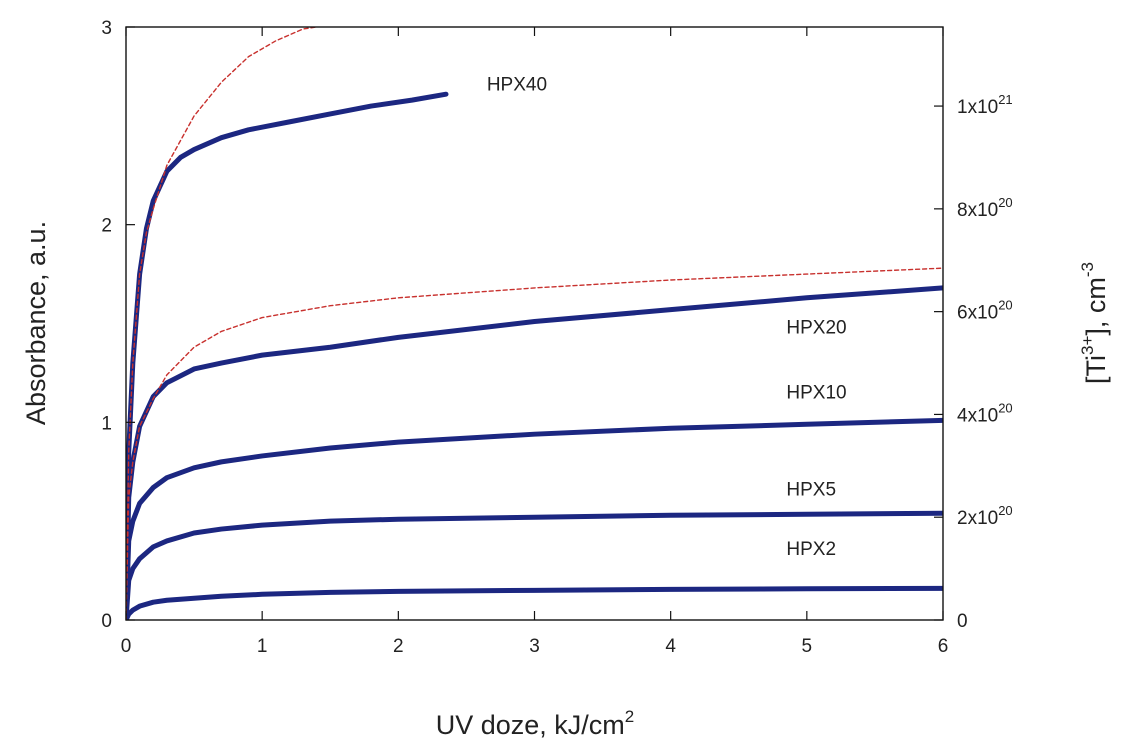 This screenshot has height=745, width=1129. Describe the element at coordinates (534, 565) in the screenshot. I see `series-line-hpx5` at that location.